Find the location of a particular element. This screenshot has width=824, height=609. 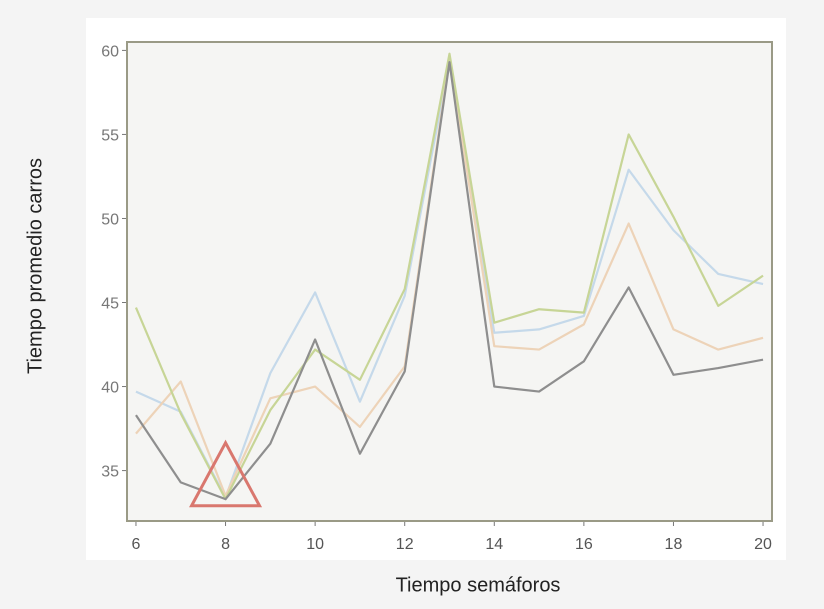

y-tick-label: 55 is located at coordinates (110, 135).